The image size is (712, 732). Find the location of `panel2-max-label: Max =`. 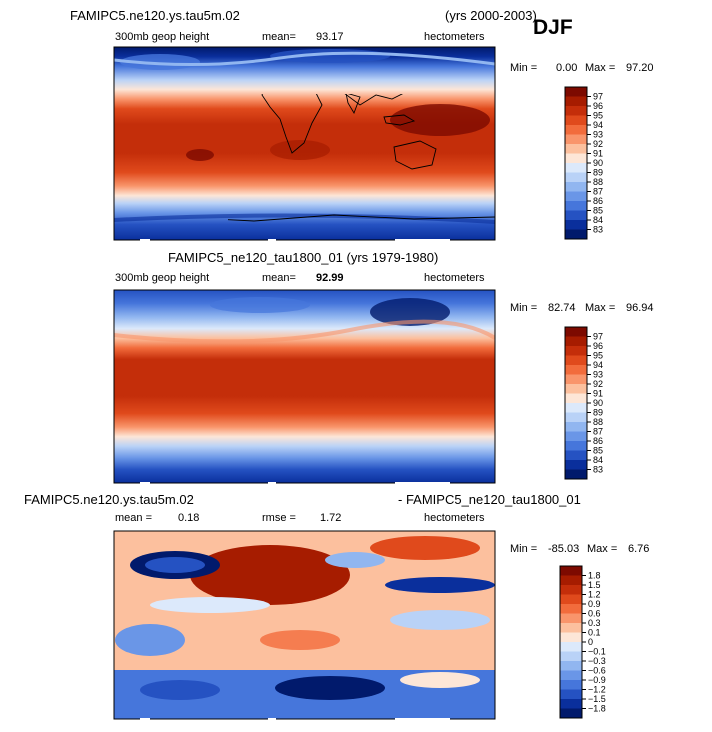

panel2-max-label: Max = is located at coordinates (600, 308).